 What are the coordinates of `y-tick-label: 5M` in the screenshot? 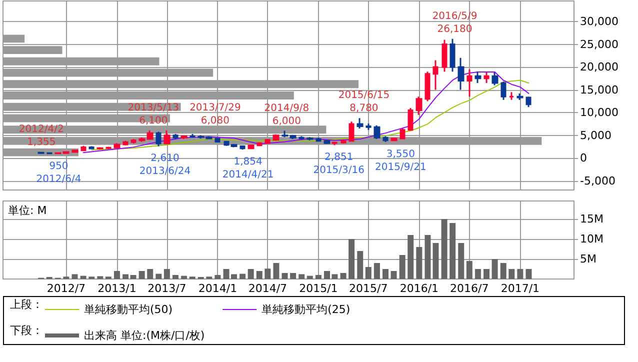 It's located at (588, 259).